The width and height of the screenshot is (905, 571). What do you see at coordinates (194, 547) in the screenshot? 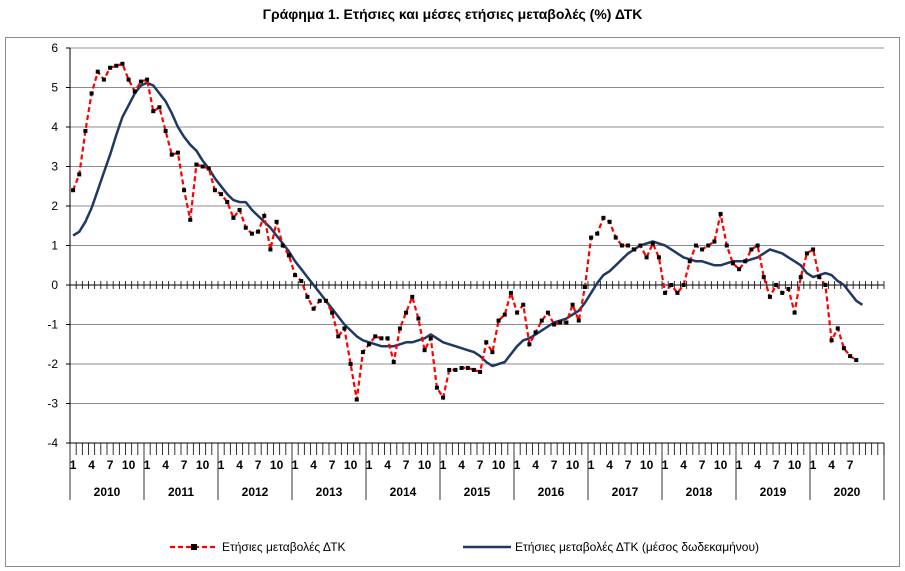
I see `legend-annual-swatch` at bounding box center [194, 547].